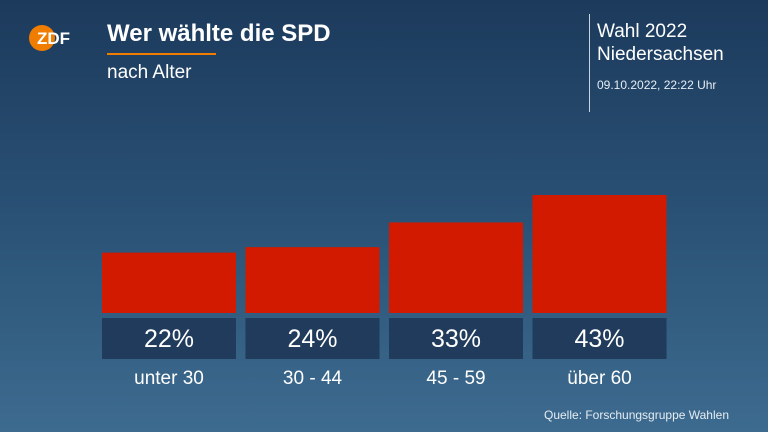 Image resolution: width=768 pixels, height=432 pixels. I want to click on data-label-3: 33%, so click(456, 339).